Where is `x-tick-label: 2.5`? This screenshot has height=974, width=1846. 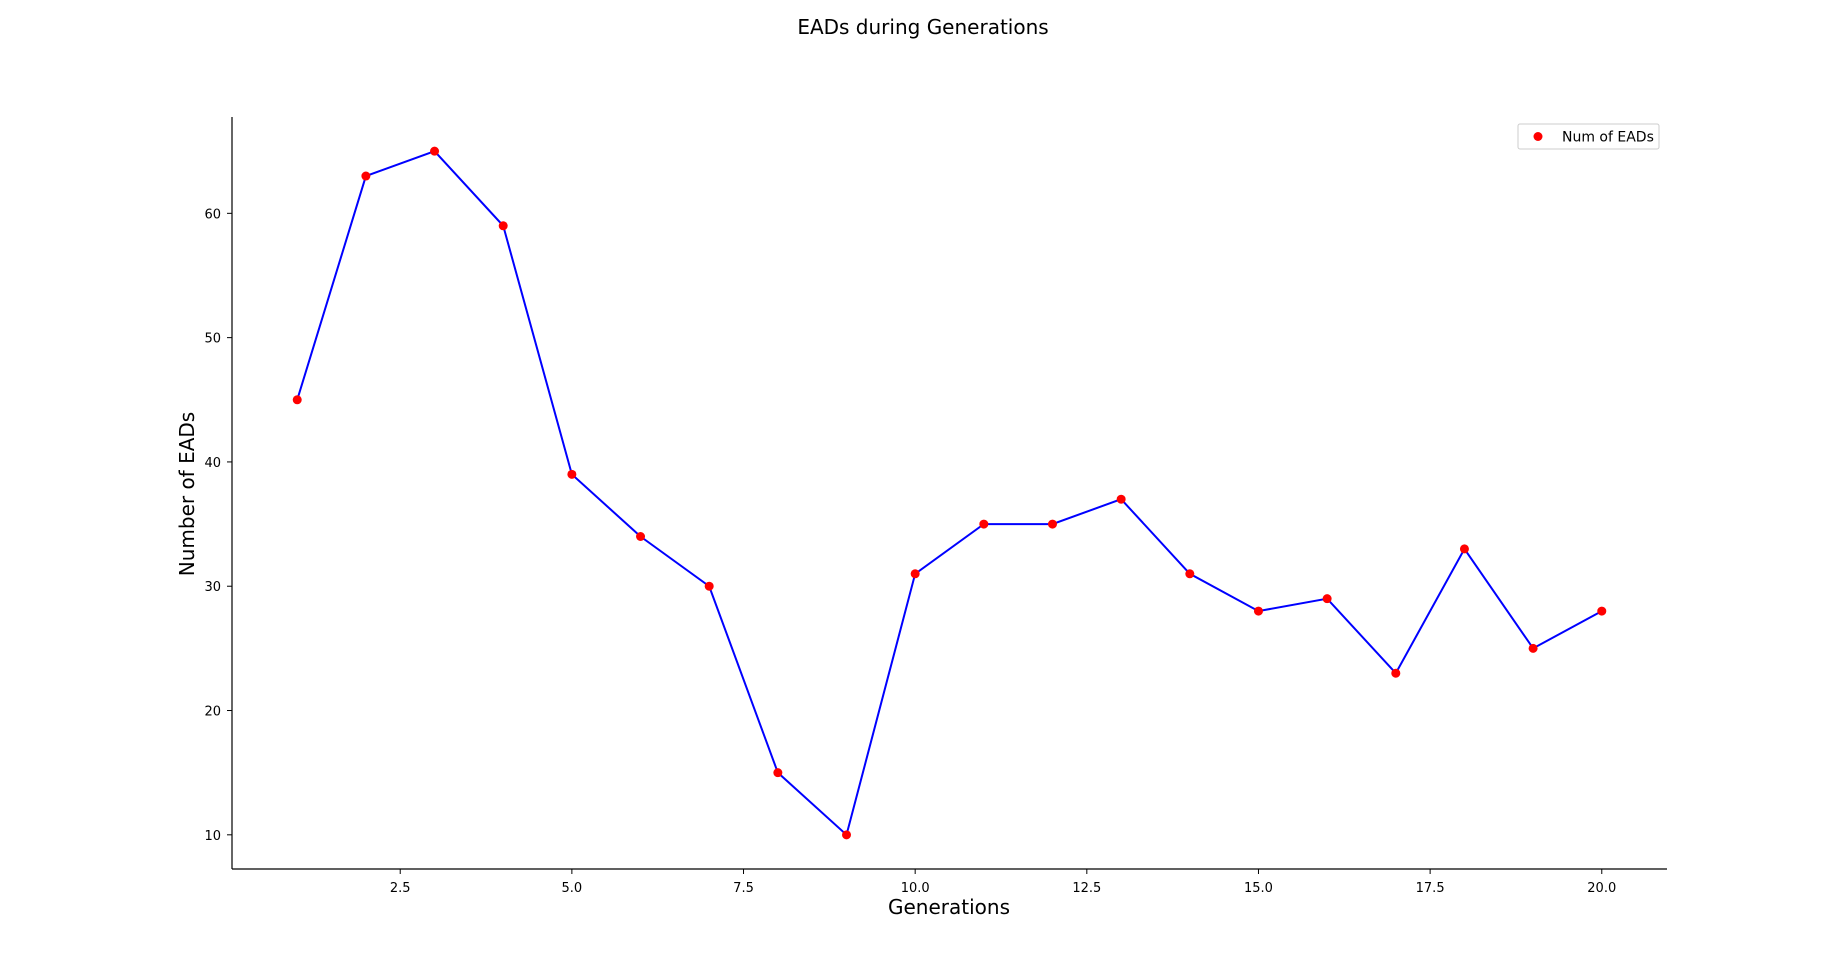 x-tick-label: 2.5 is located at coordinates (400, 888).